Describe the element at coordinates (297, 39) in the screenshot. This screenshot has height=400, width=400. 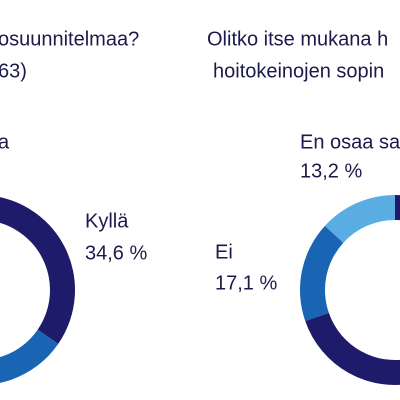
I see `chart-title: Olitko itse mukana h` at that location.